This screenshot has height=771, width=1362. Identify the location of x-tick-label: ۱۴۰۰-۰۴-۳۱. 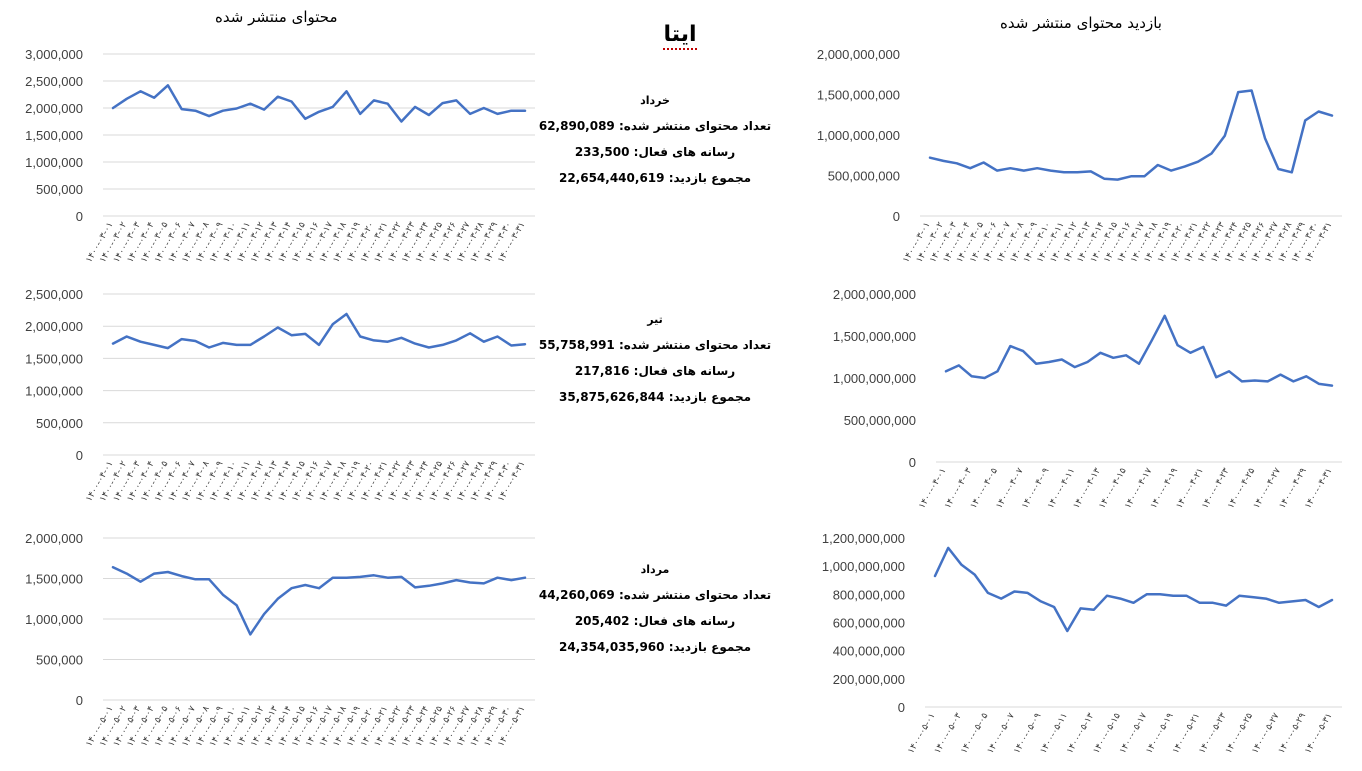
(1318, 489).